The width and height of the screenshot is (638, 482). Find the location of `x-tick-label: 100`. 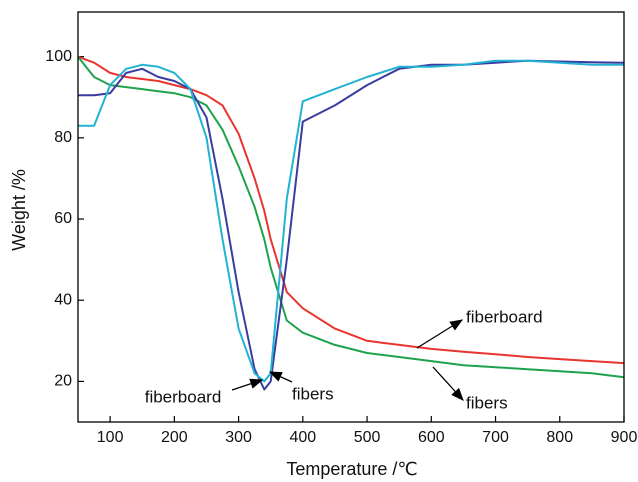

x-tick-label: 100 is located at coordinates (110, 437).